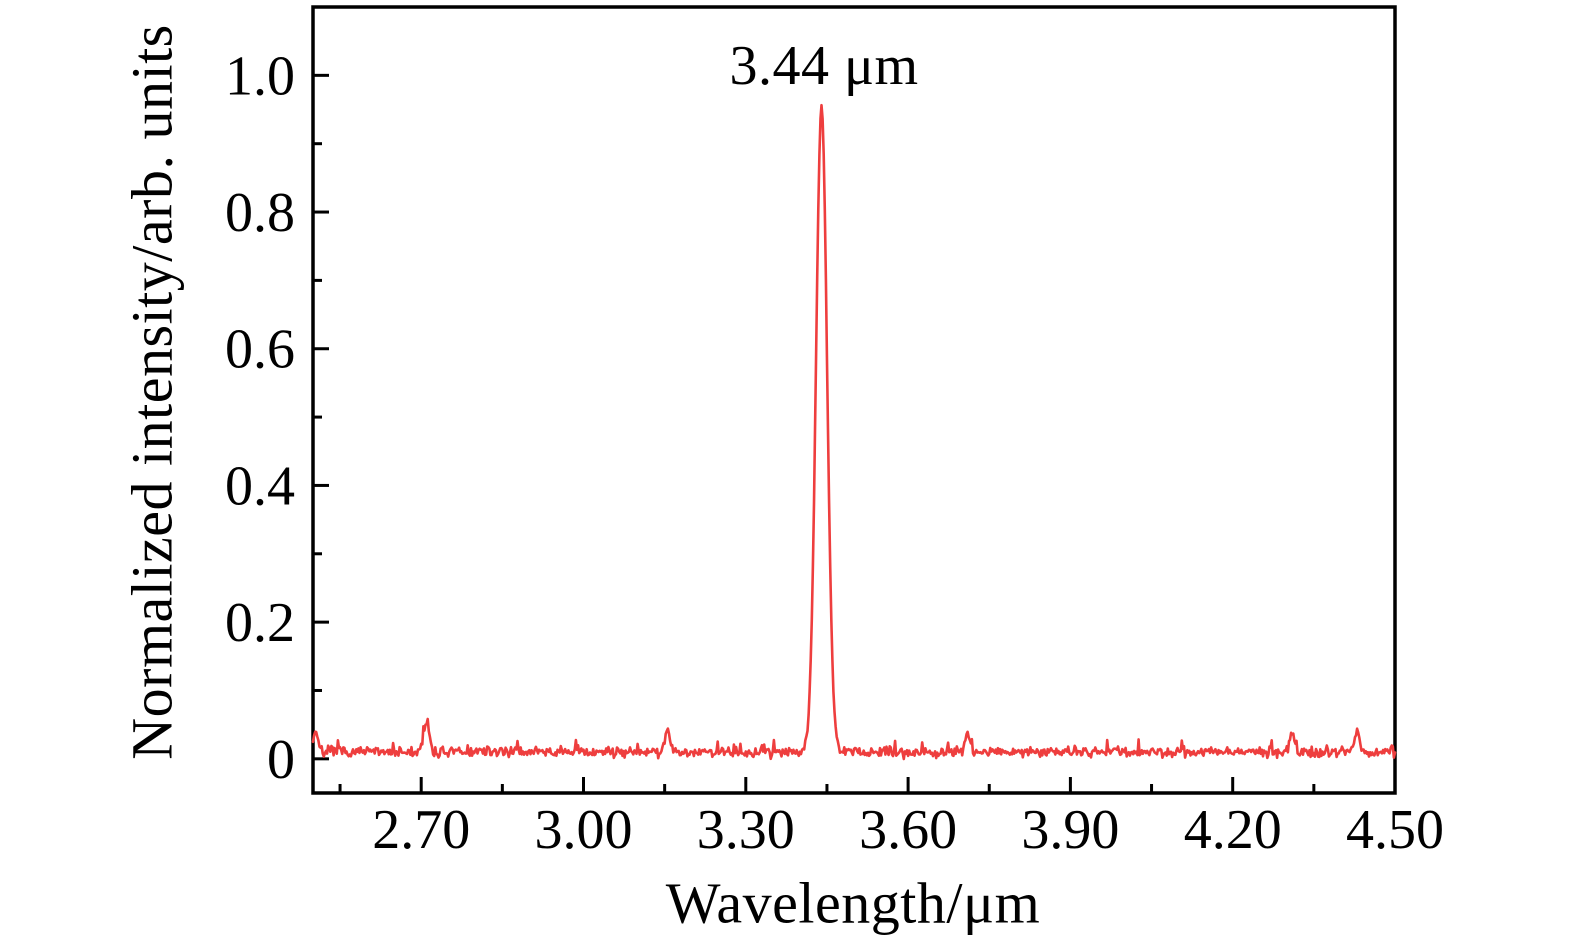  What do you see at coordinates (746, 830) in the screenshot?
I see `x-tick-label: 3.30` at bounding box center [746, 830].